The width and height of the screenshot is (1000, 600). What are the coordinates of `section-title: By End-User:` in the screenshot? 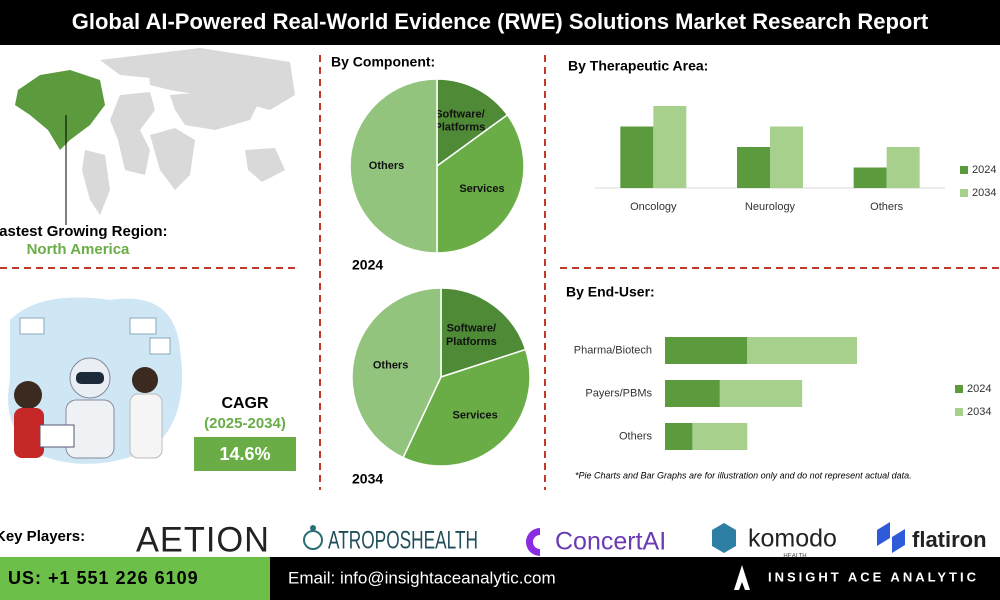 It's located at (610, 292).